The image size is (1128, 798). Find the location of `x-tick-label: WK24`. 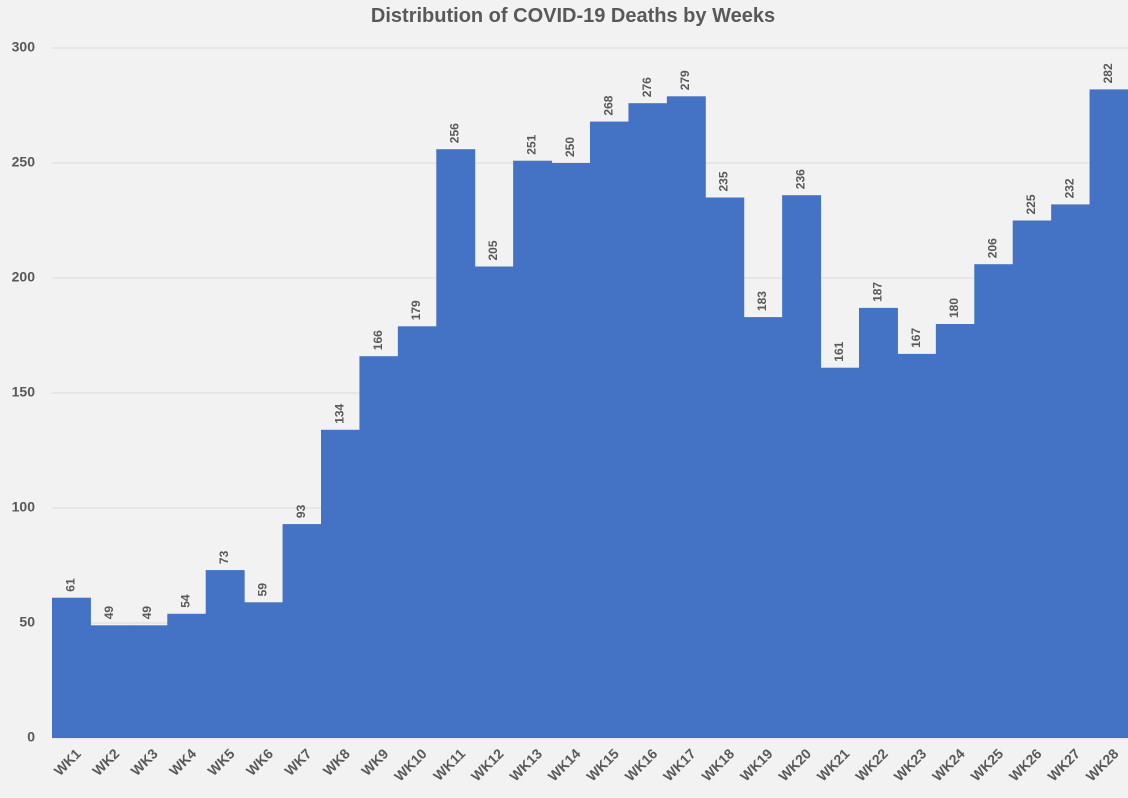

x-tick-label: WK24 is located at coordinates (948, 764).